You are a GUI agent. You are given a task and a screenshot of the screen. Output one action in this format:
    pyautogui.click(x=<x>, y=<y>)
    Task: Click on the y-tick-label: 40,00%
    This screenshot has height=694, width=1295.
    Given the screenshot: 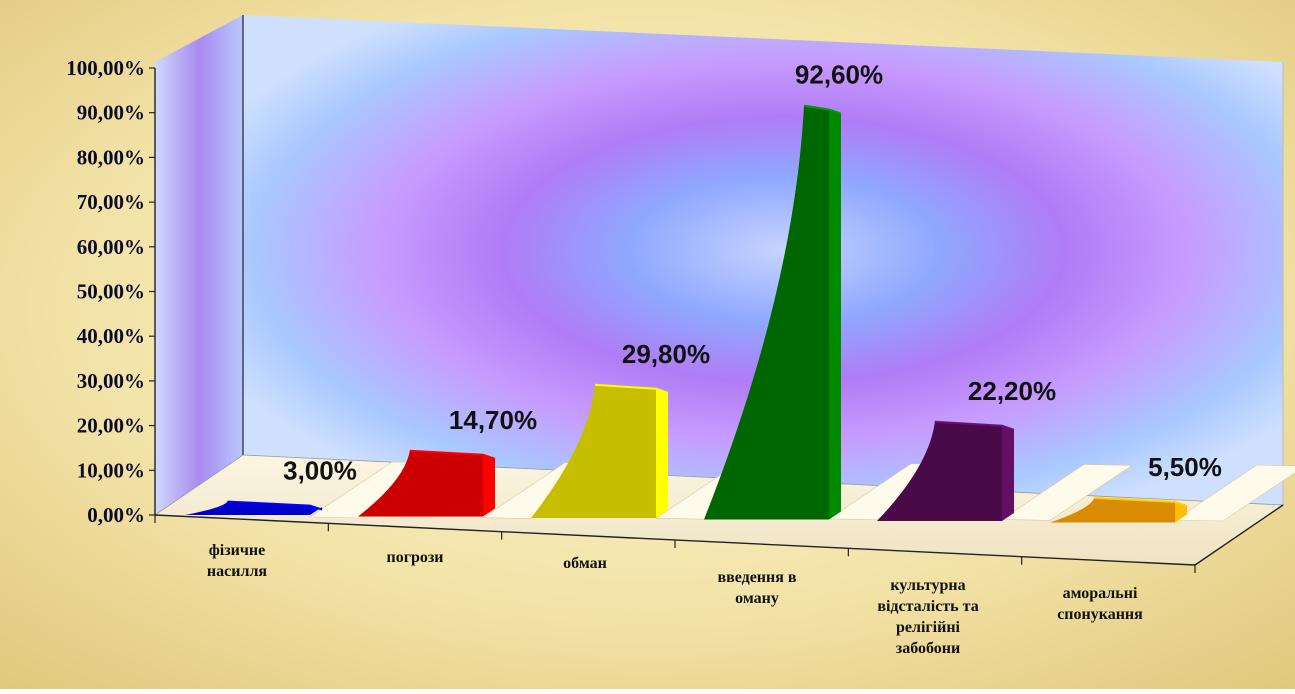 What is the action you would take?
    pyautogui.click(x=111, y=336)
    